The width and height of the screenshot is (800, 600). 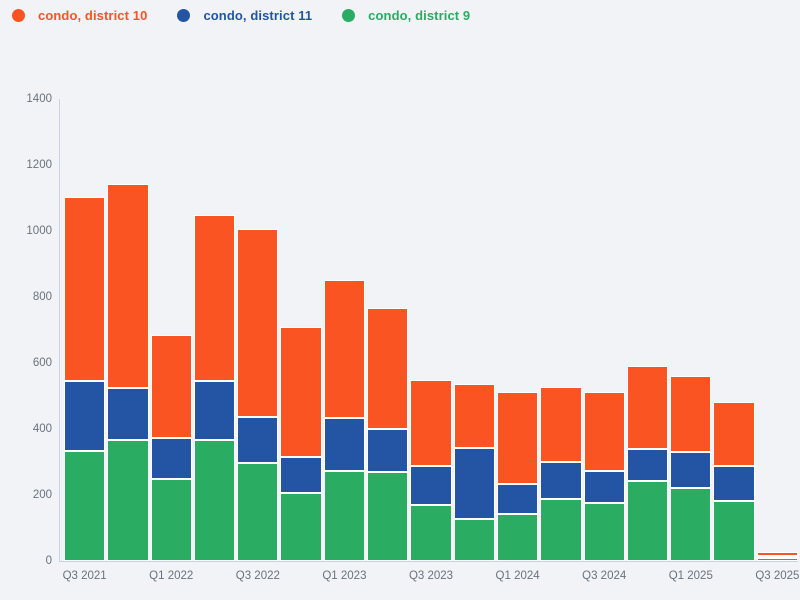 What do you see at coordinates (39, 231) in the screenshot?
I see `y-axis-label: 1000` at bounding box center [39, 231].